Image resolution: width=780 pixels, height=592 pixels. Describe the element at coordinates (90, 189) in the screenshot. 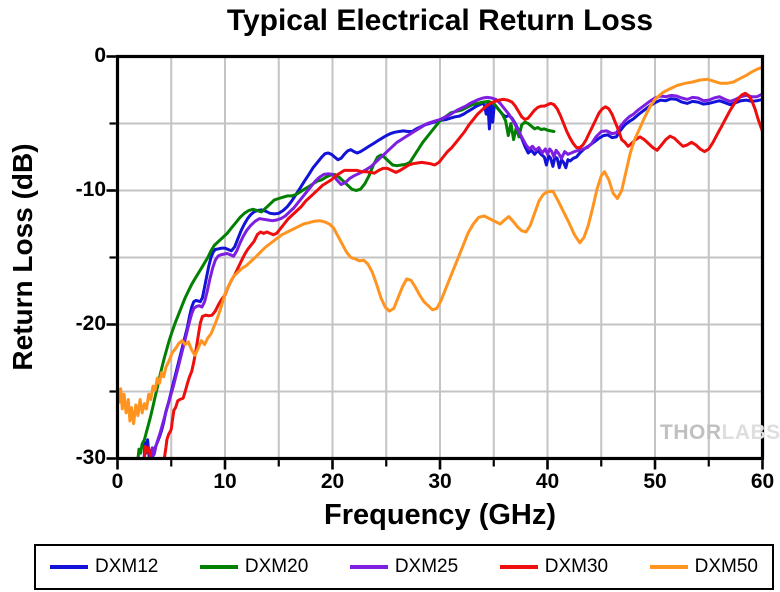

I see `y-tick-label: -10` at that location.